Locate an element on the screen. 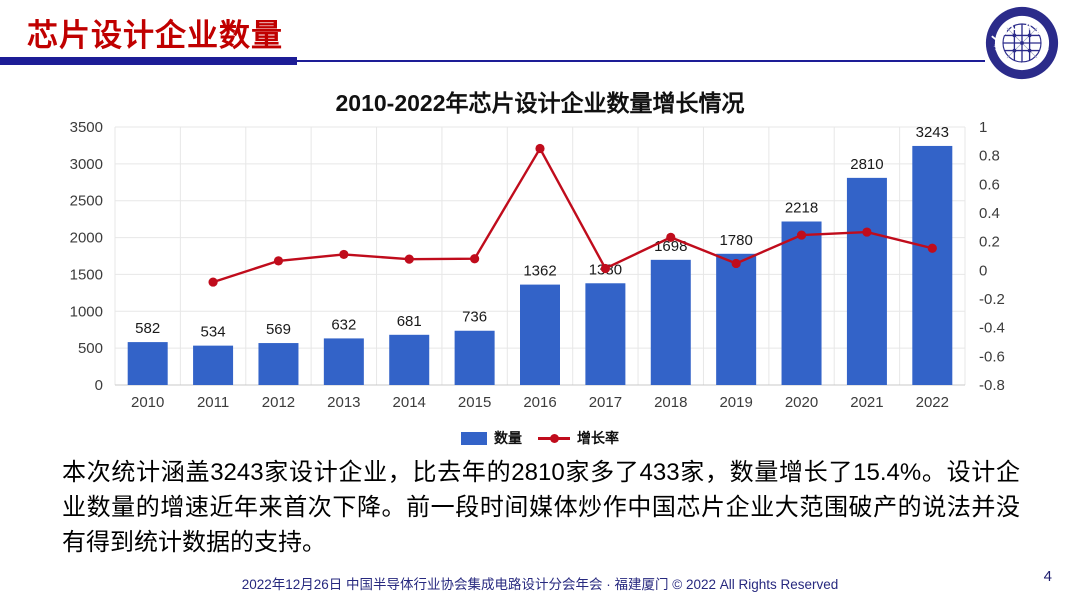  line-marker-icon is located at coordinates (554, 438).